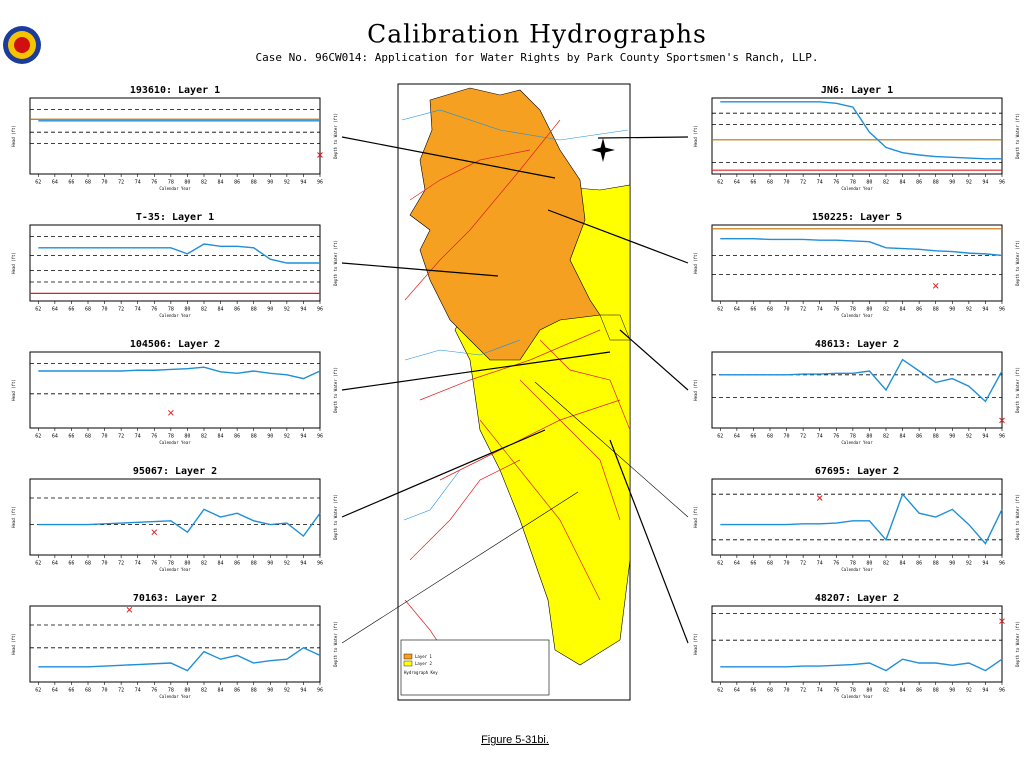  Describe the element at coordinates (737, 691) in the screenshot. I see `x-tick-label: 64` at that location.